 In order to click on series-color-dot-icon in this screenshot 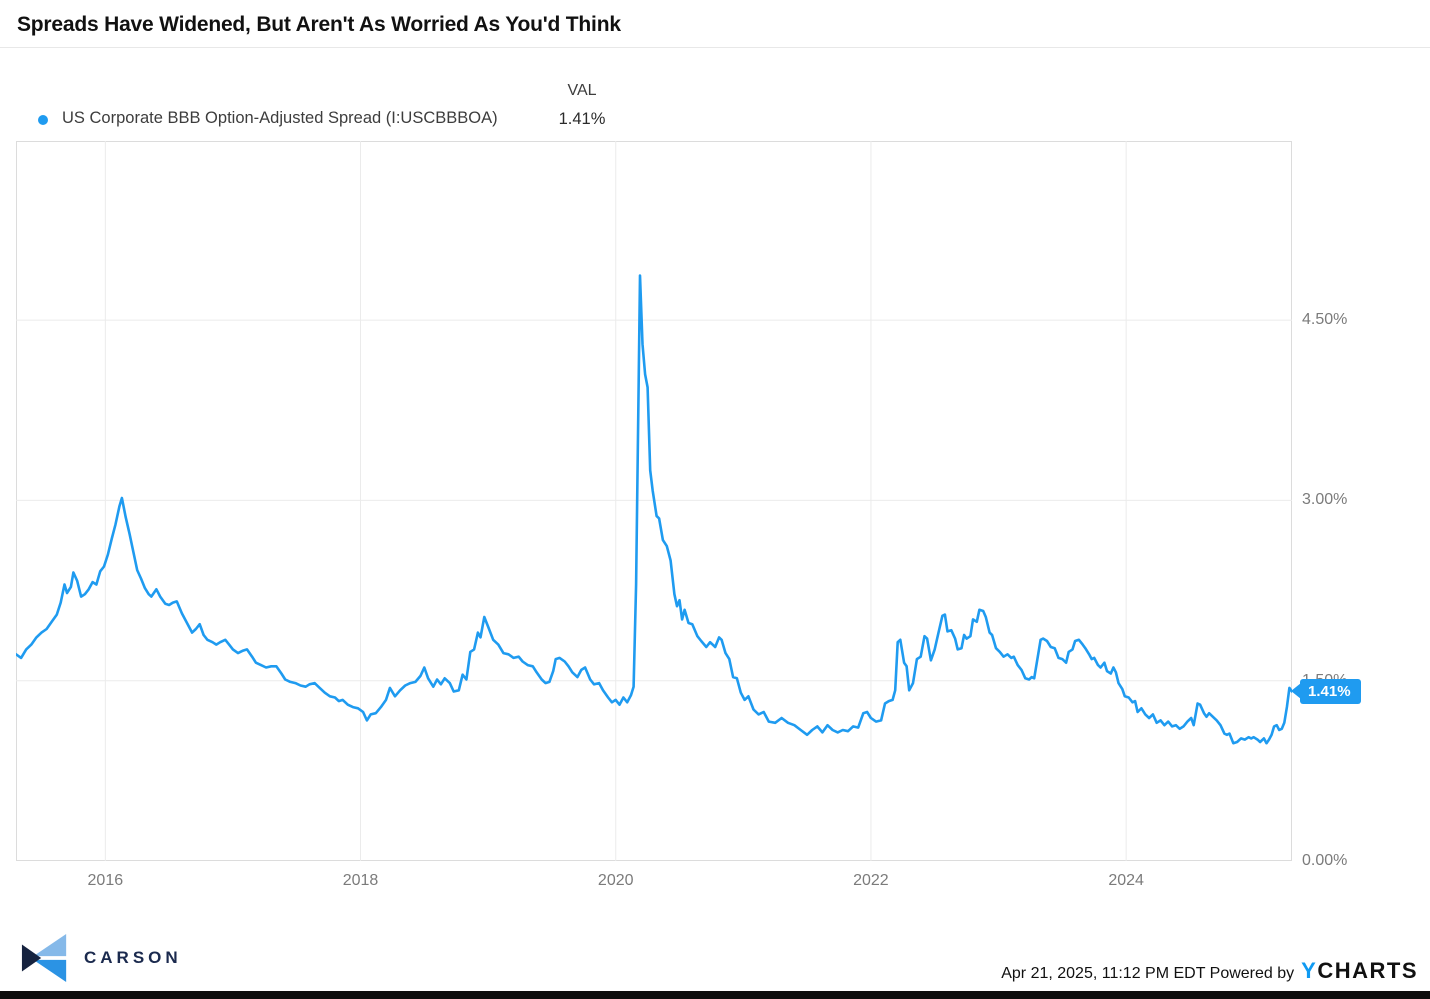, I will do `click(43, 120)`.